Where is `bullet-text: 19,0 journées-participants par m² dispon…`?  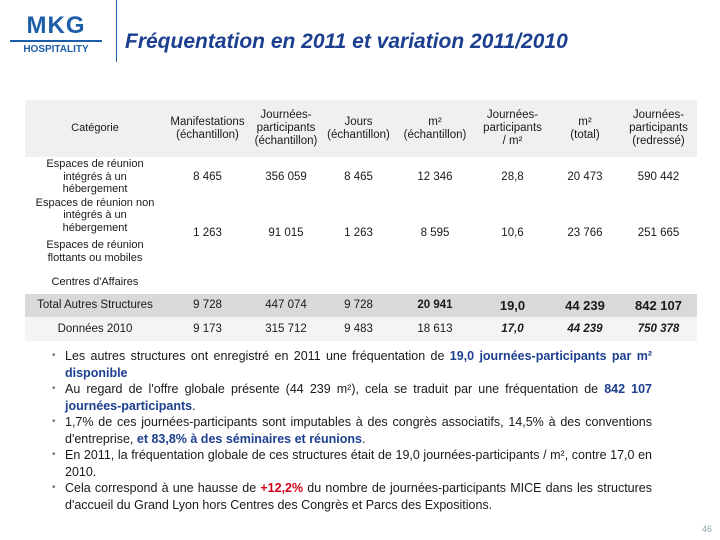 bullet-text: 19,0 journées-participants par m² dispon… is located at coordinates (358, 364).